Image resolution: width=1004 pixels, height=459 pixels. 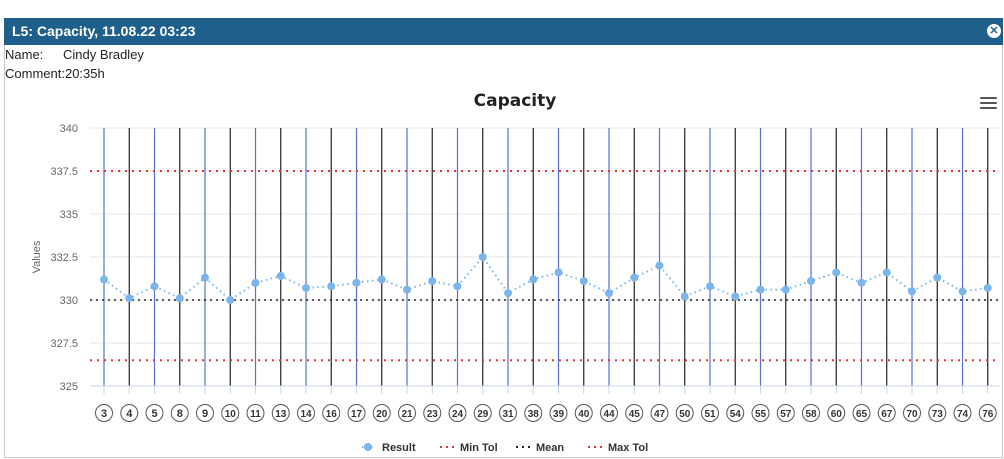 I want to click on legend-item: Result, so click(x=389, y=448).